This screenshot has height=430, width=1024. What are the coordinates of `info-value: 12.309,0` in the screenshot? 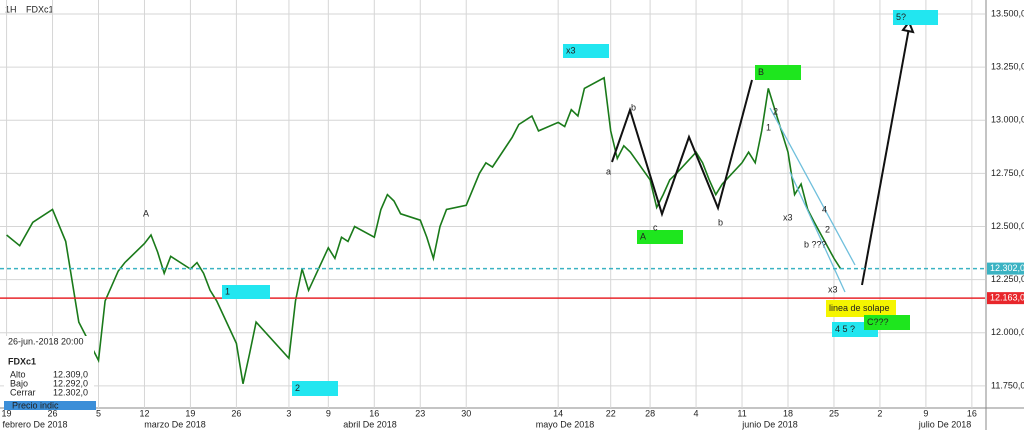 It's located at (70, 374).